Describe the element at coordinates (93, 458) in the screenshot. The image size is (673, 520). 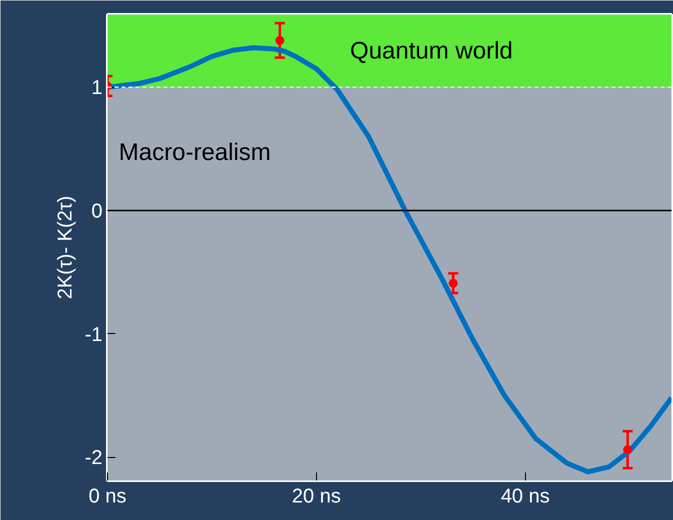
I see `y-tick-label: -2` at that location.